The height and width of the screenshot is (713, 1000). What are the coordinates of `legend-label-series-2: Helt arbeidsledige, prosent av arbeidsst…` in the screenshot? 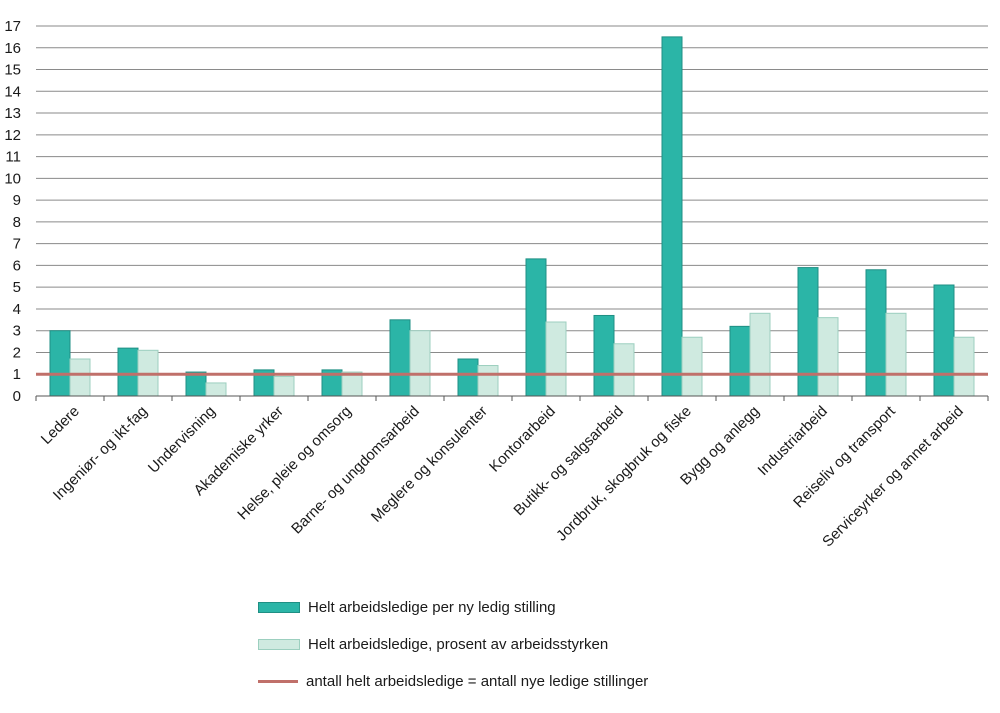 It's located at (458, 644).